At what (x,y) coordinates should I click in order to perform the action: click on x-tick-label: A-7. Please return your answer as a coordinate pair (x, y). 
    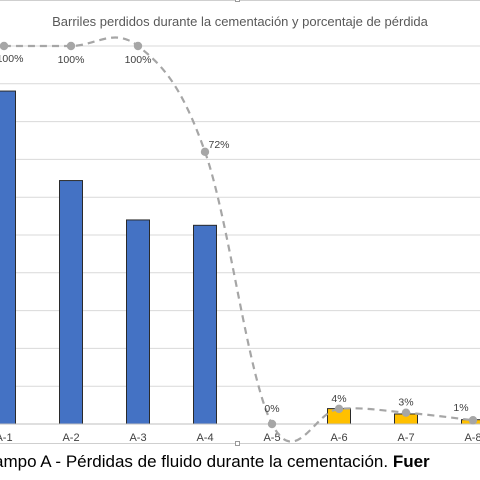
    Looking at the image, I should click on (405, 438).